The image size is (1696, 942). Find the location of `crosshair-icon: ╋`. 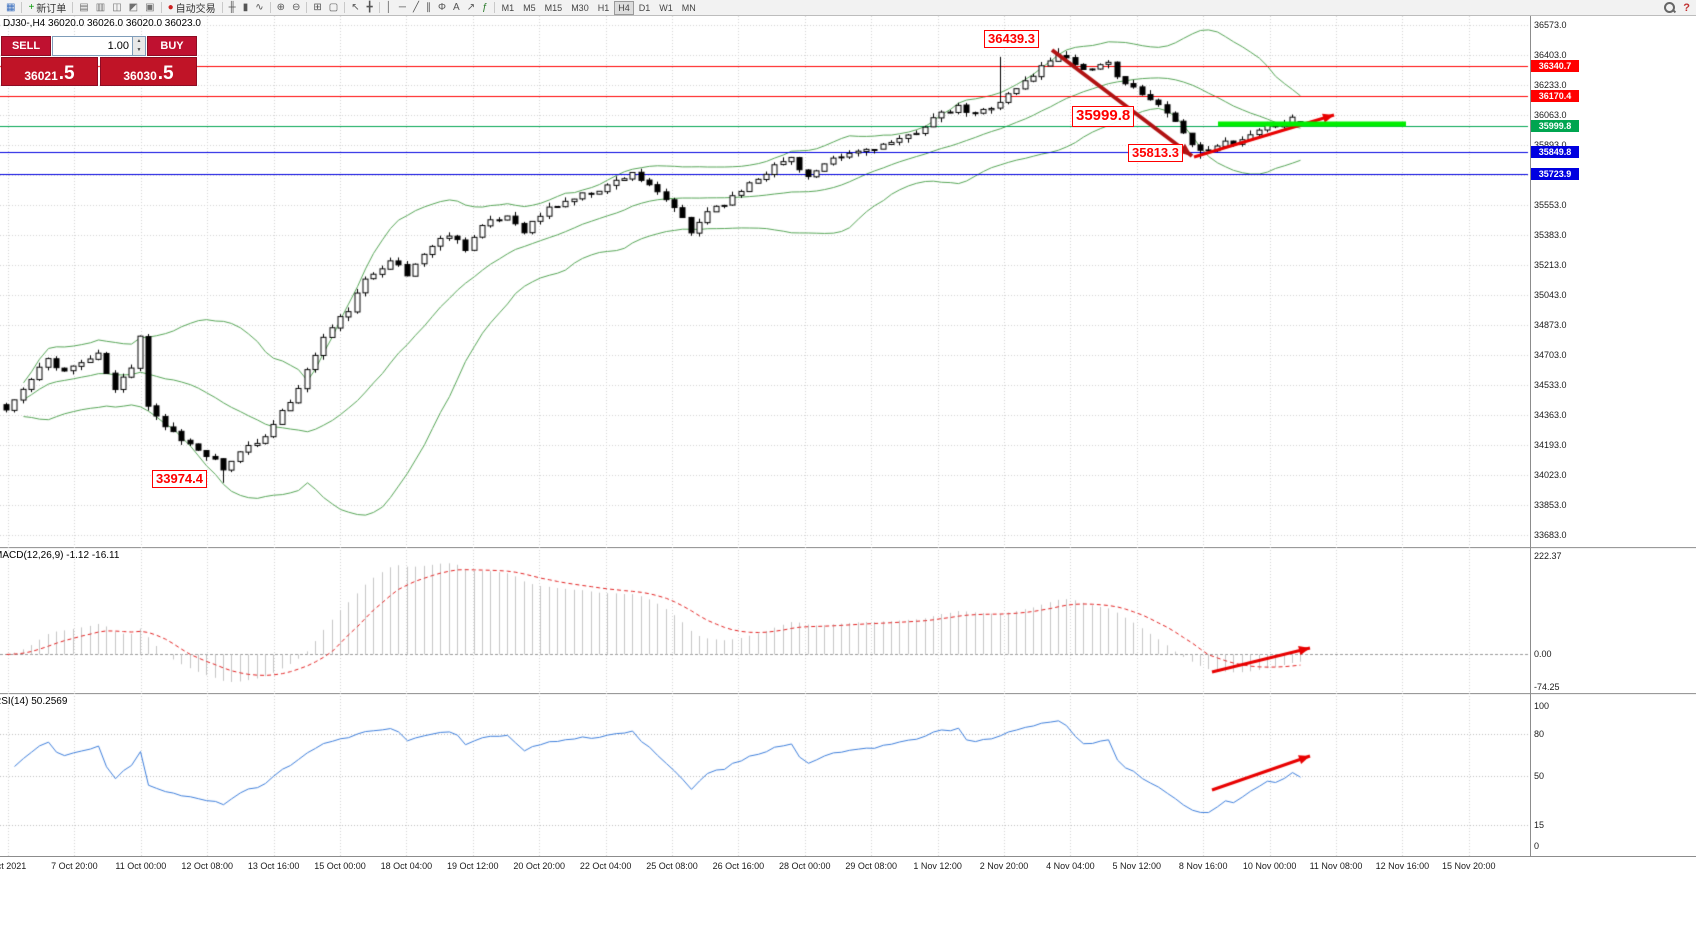

crosshair-icon: ╋ is located at coordinates (369, 7).